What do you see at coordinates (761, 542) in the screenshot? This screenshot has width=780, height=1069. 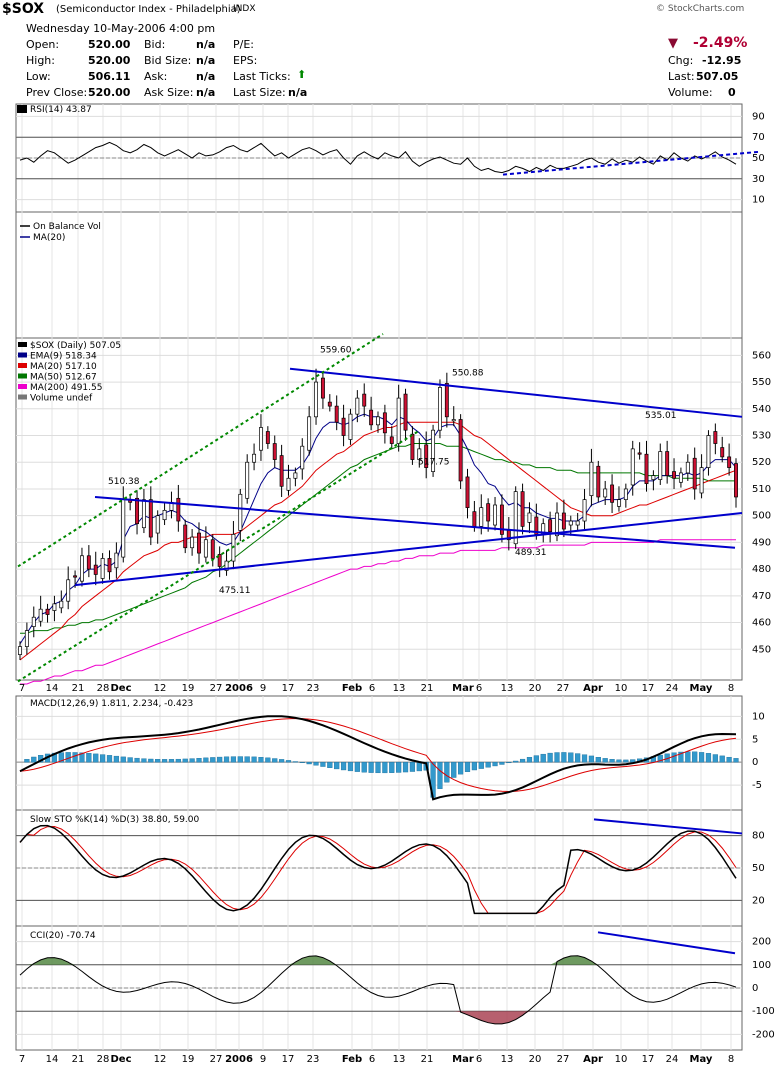 I see `y-tick-label: 490` at bounding box center [761, 542].